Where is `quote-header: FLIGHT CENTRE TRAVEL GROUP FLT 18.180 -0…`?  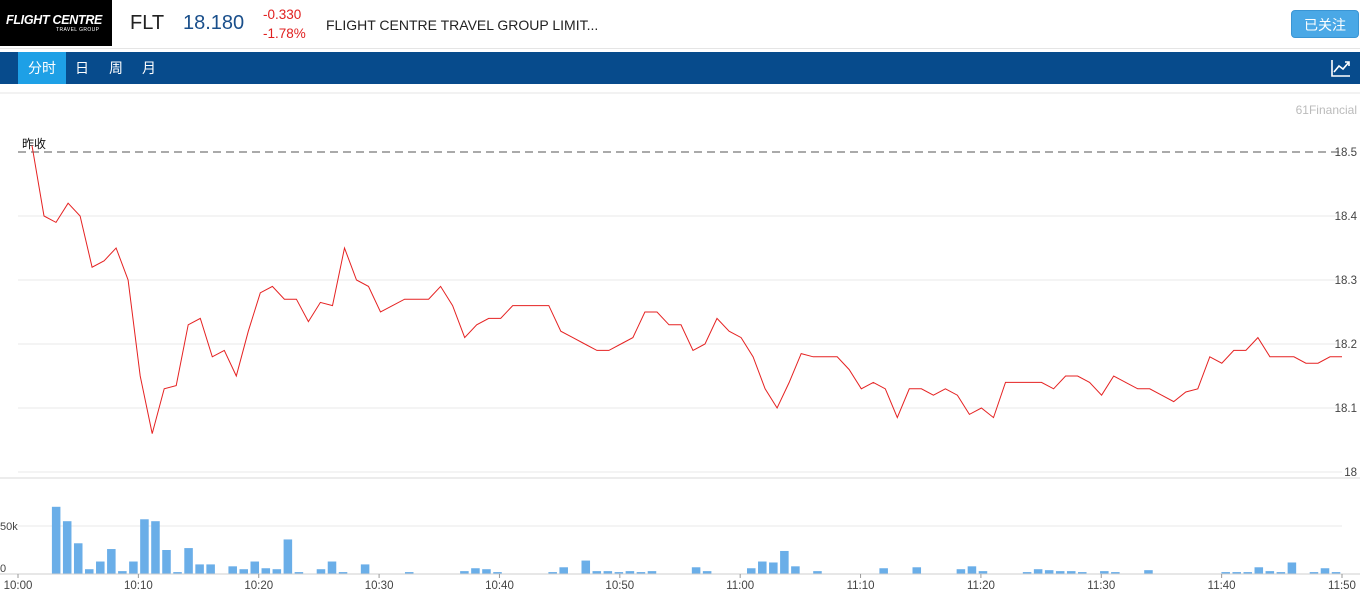 quote-header: FLIGHT CENTRE TRAVEL GROUP FLT 18.180 -0… is located at coordinates (680, 24).